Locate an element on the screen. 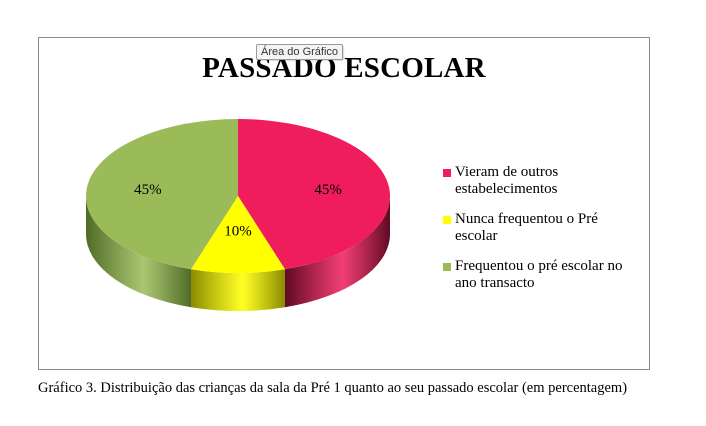 Image resolution: width=706 pixels, height=426 pixels. legend-item: Vieram de outros estabelecimentos is located at coordinates (543, 181).